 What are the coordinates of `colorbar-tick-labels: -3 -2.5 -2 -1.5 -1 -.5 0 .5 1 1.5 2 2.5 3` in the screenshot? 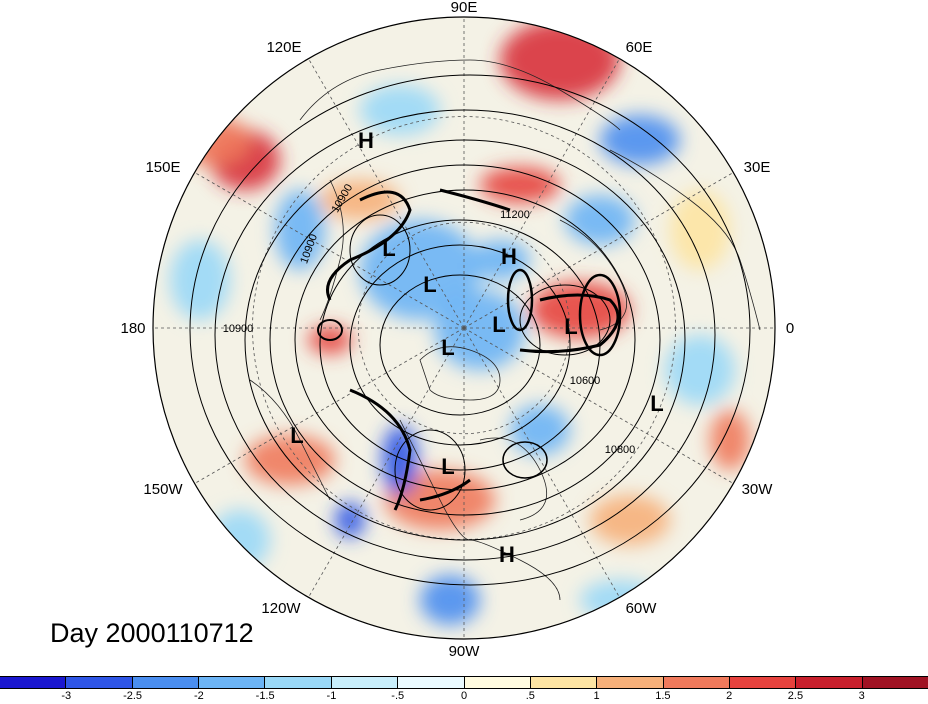 It's located at (464, 697).